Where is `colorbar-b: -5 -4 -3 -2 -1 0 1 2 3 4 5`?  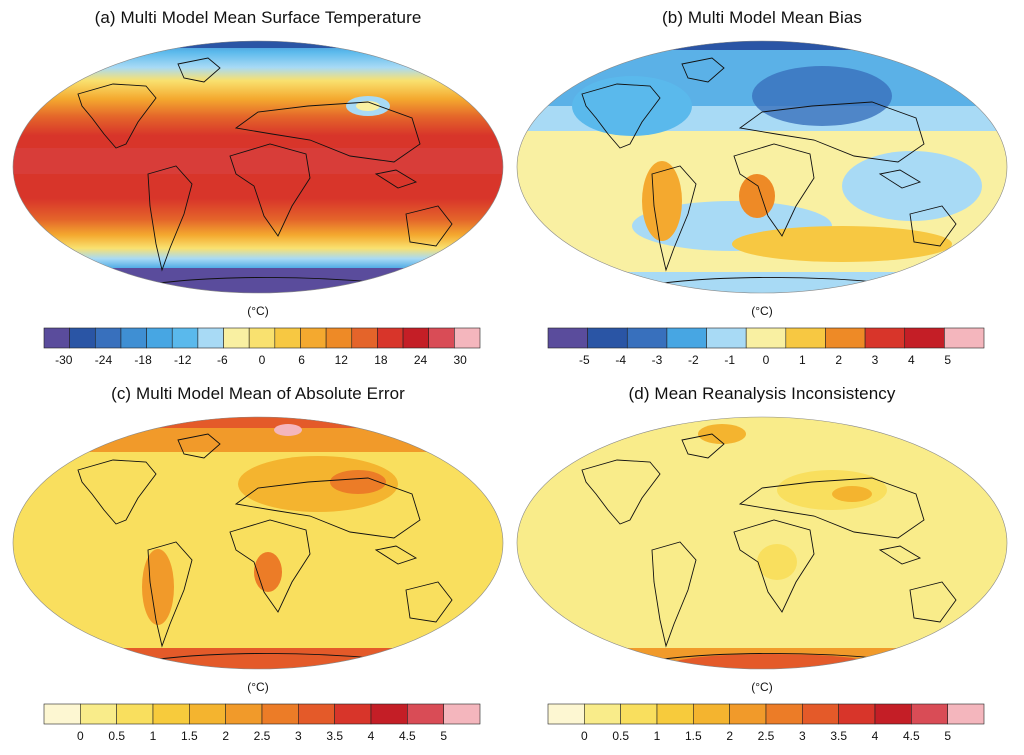 colorbar-b: -5 -4 -3 -2 -1 0 1 2 3 4 5 is located at coordinates (766, 347).